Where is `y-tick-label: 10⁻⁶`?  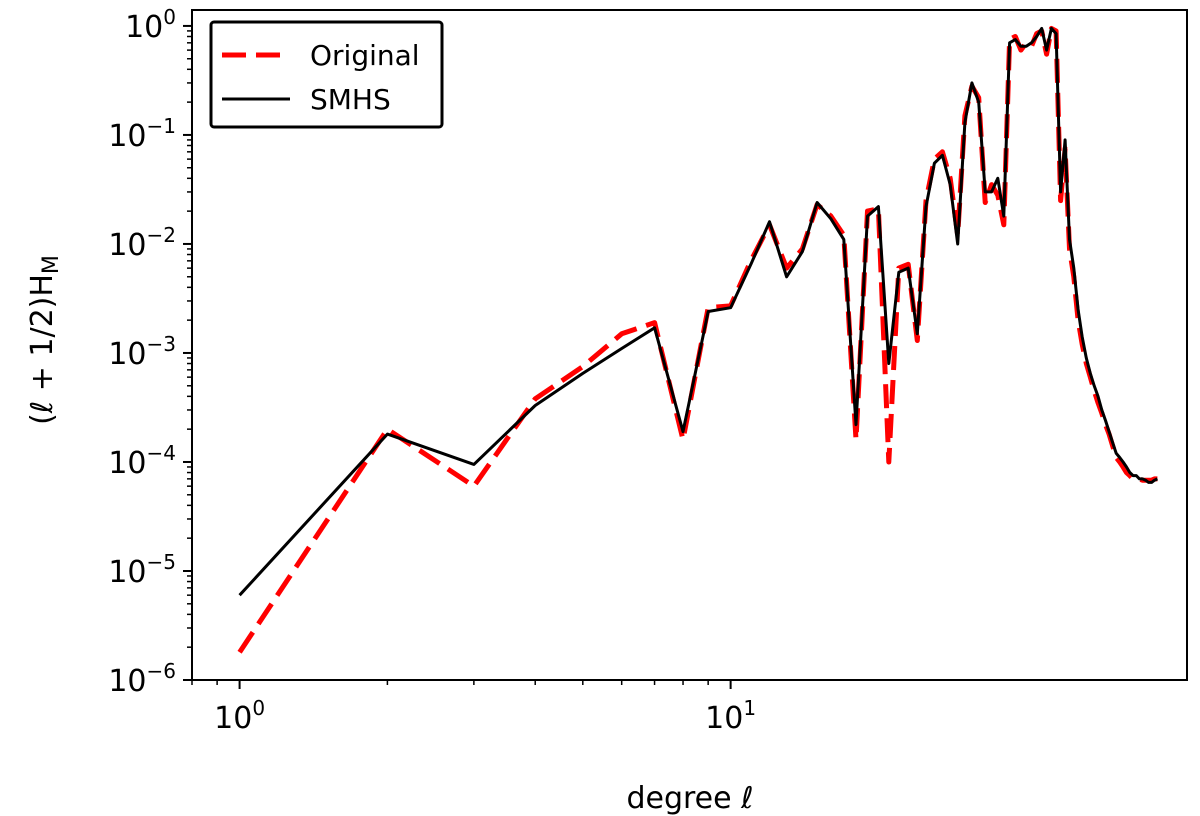 y-tick-label: 10⁻⁶ is located at coordinates (142, 679).